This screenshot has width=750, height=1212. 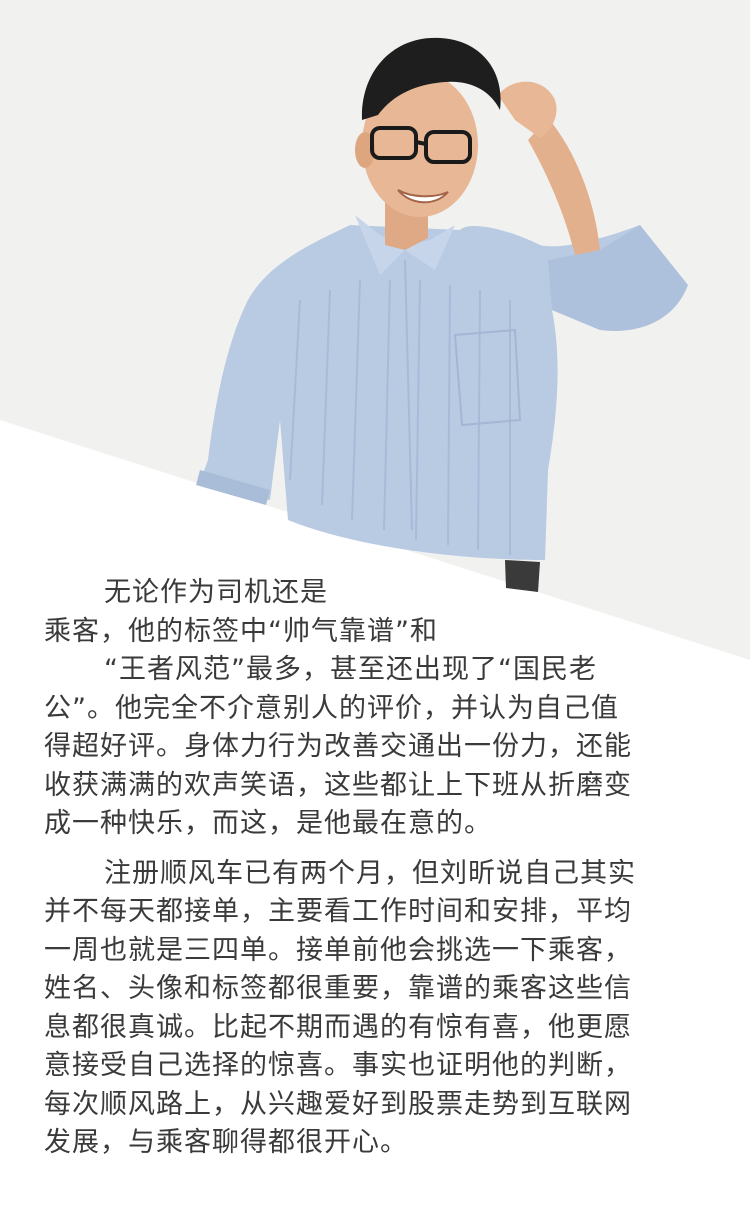 I want to click on text-line: 每次顺风路上，从兴趣爱好到股票走势到互联网, so click(x=338, y=1104).